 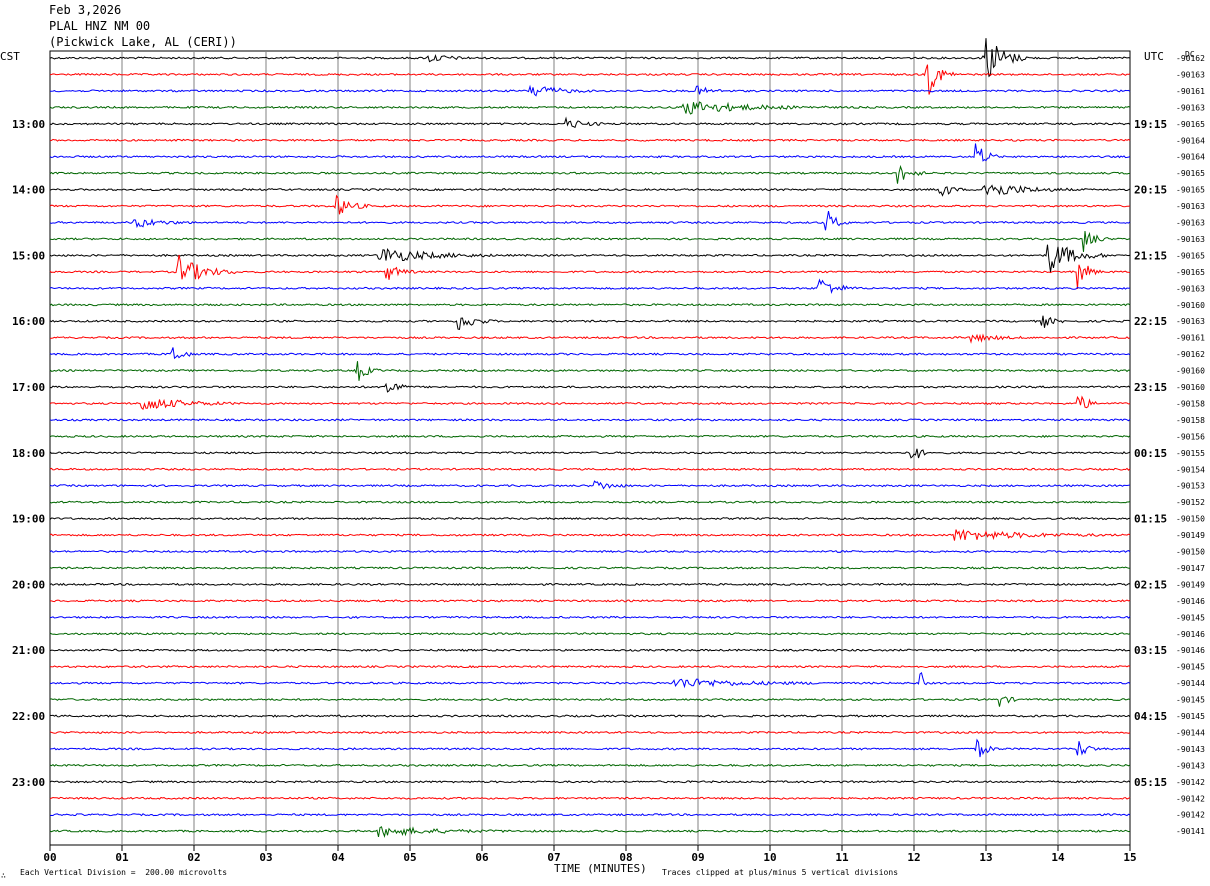 What do you see at coordinates (985, 857) in the screenshot?
I see `x-tick-label: 13` at bounding box center [985, 857].